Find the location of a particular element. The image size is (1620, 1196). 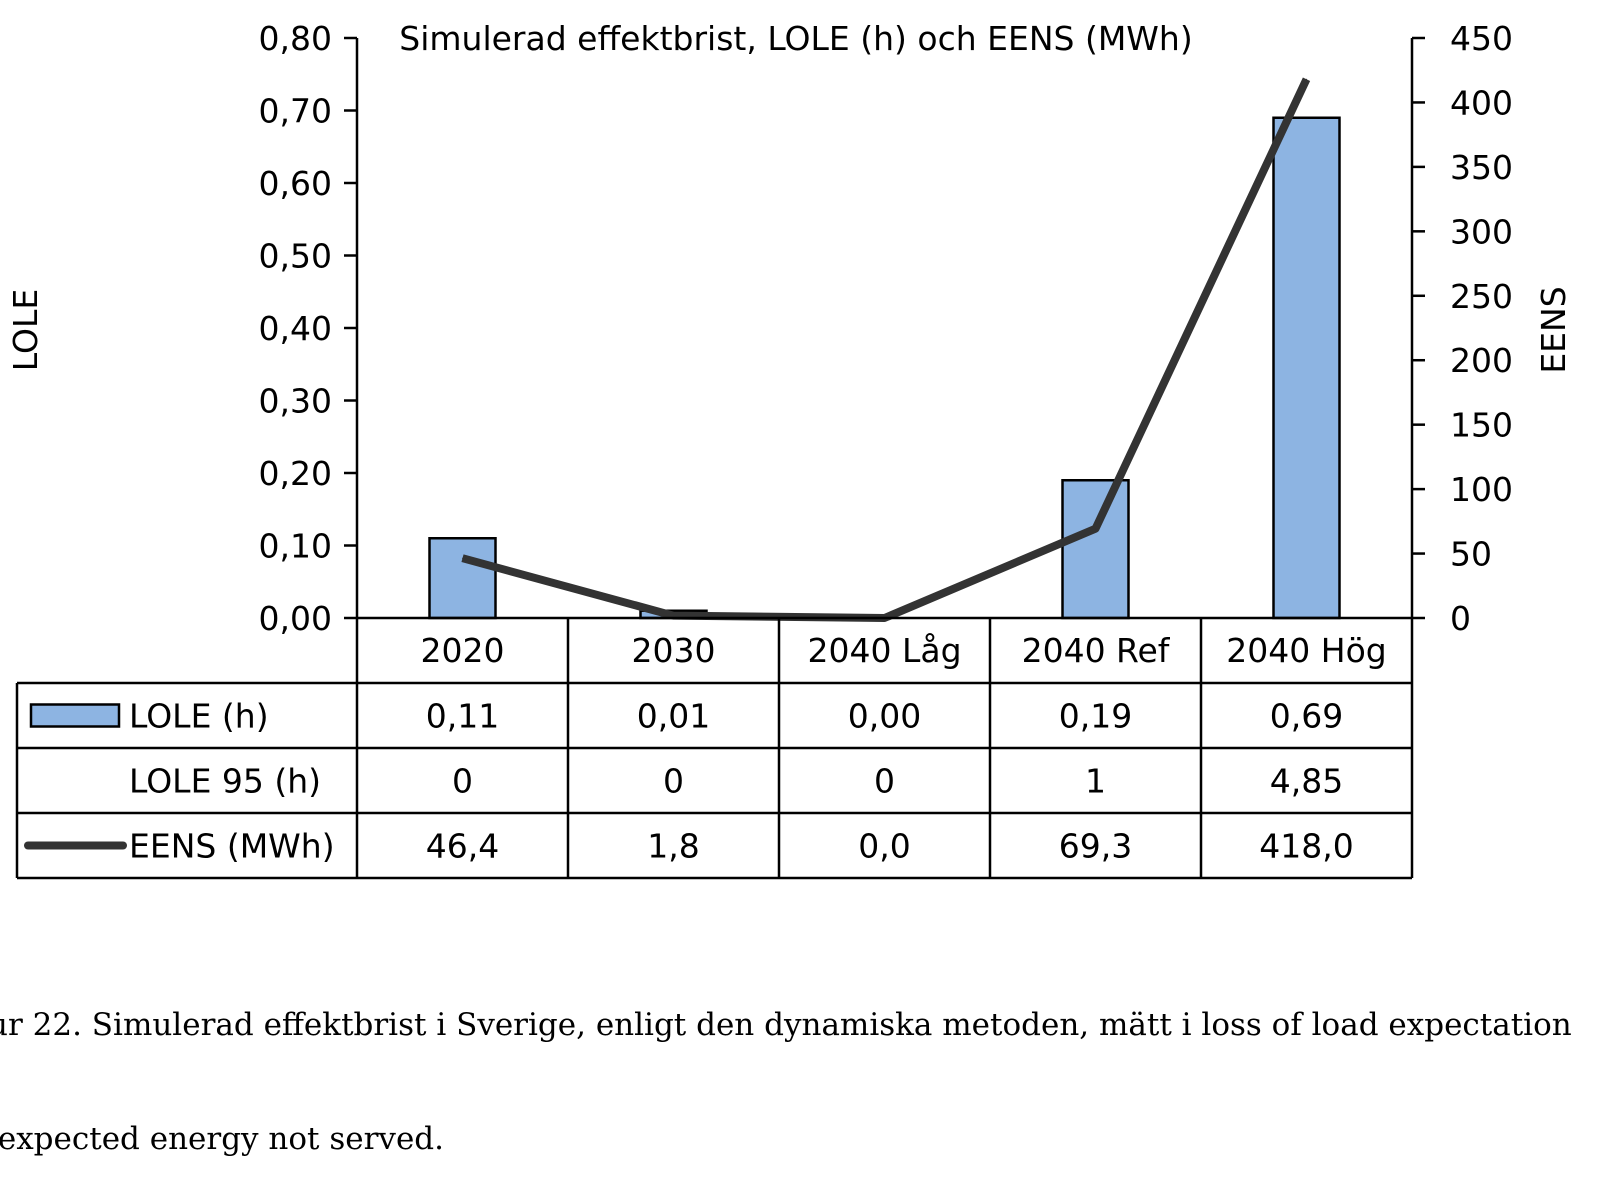

y2-tick-label: 50 is located at coordinates (1471, 554).